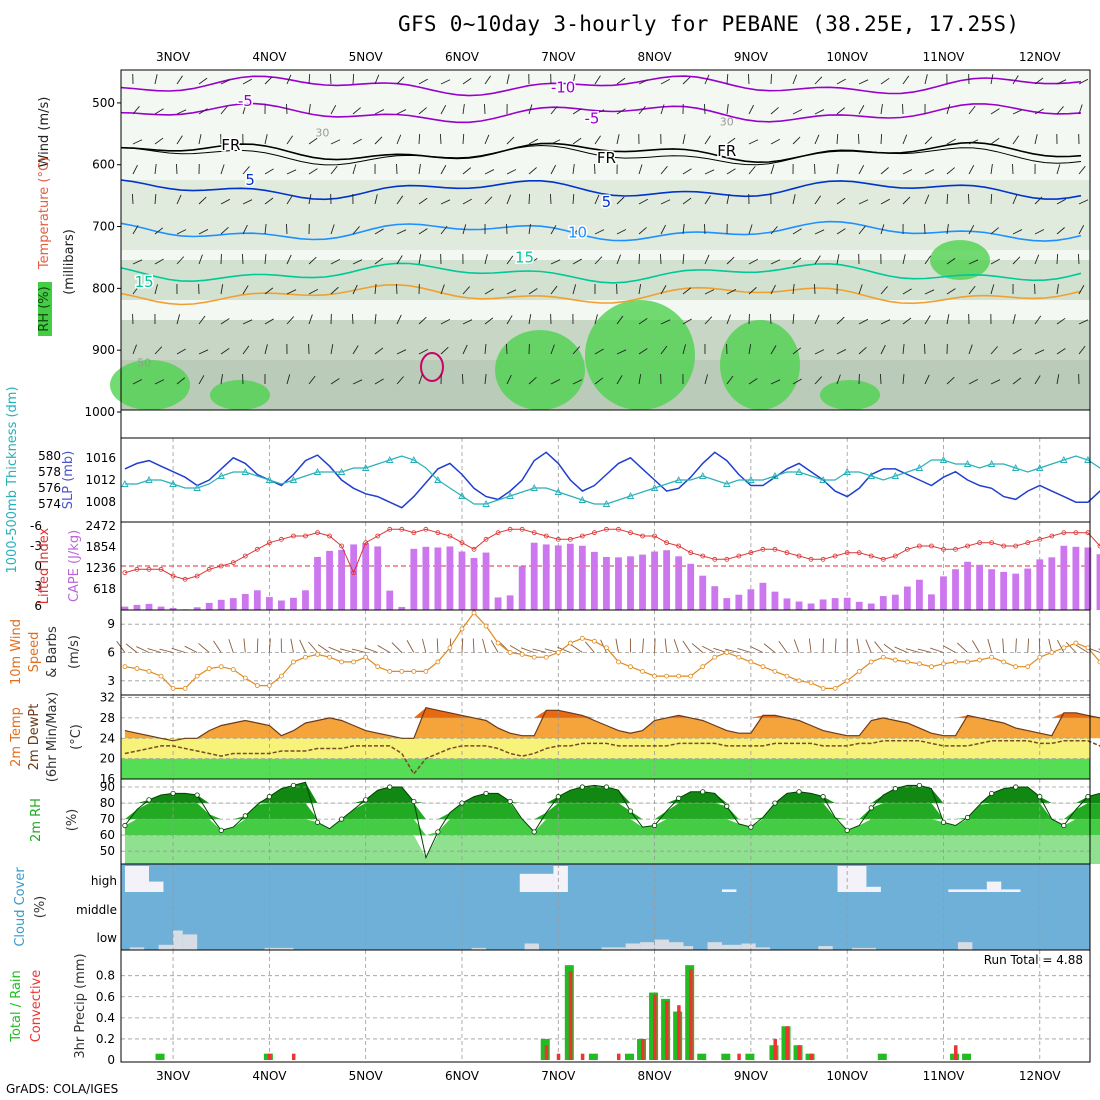 This screenshot has width=1100, height=1100. I want to click on pressure-tick-label: 600, so click(103, 165).